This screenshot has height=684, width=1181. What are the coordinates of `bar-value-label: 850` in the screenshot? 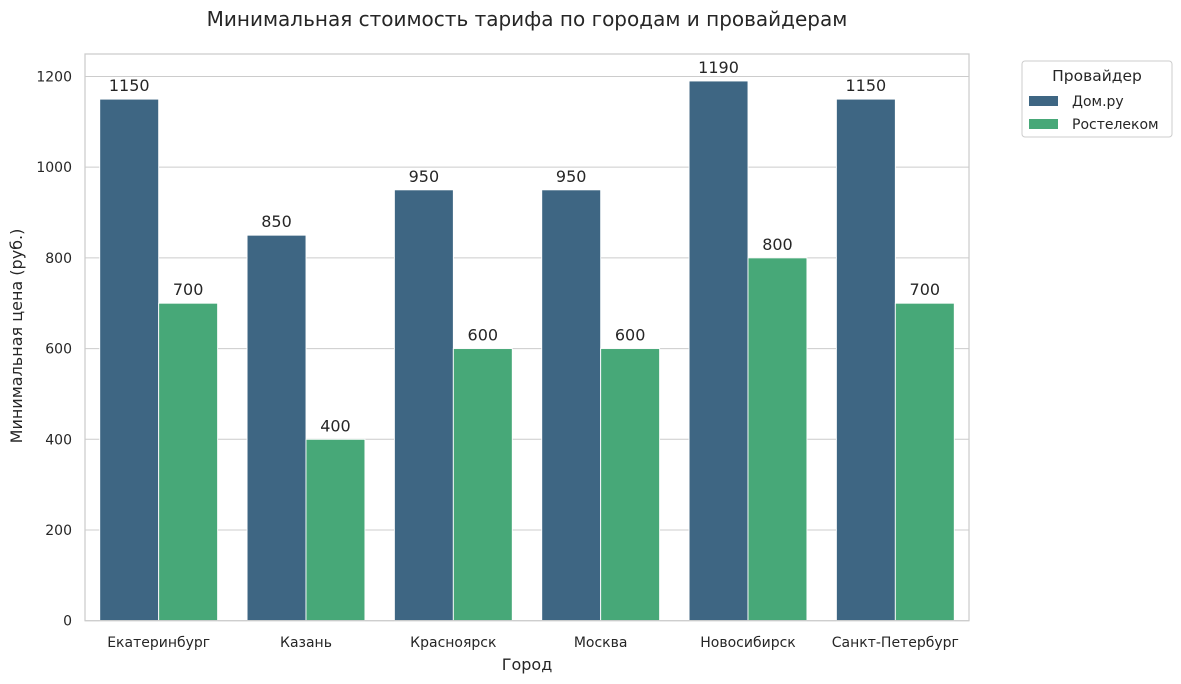 It's located at (276, 221).